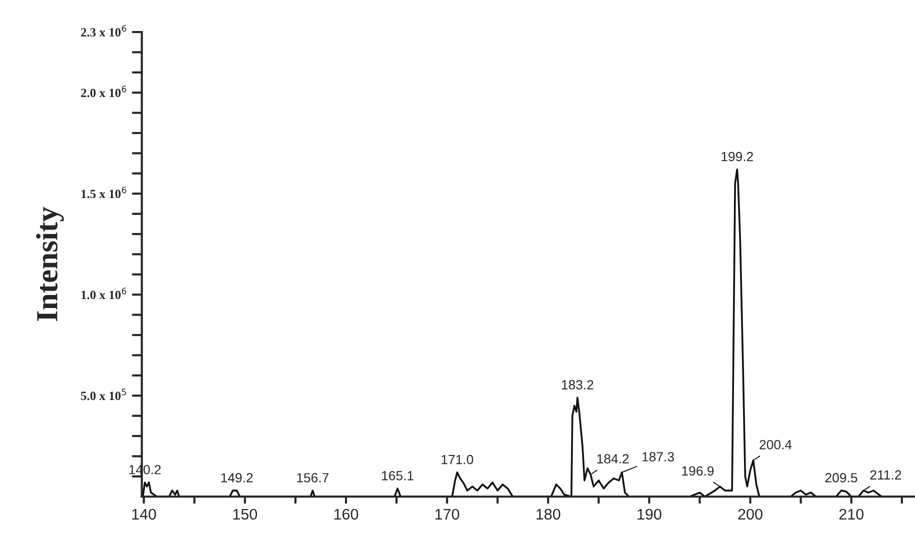 The image size is (915, 534). Describe the element at coordinates (658, 457) in the screenshot. I see `annotation: 187.3` at that location.